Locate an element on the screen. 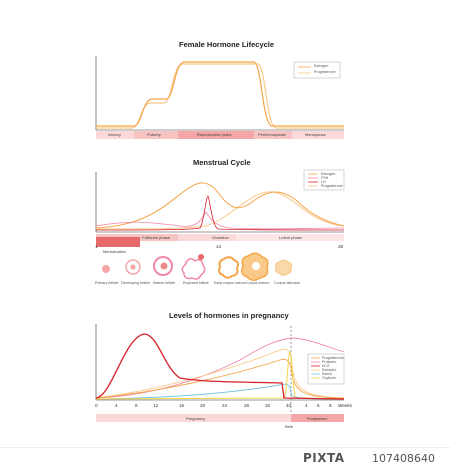  legend-lh: LH is located at coordinates (323, 182).